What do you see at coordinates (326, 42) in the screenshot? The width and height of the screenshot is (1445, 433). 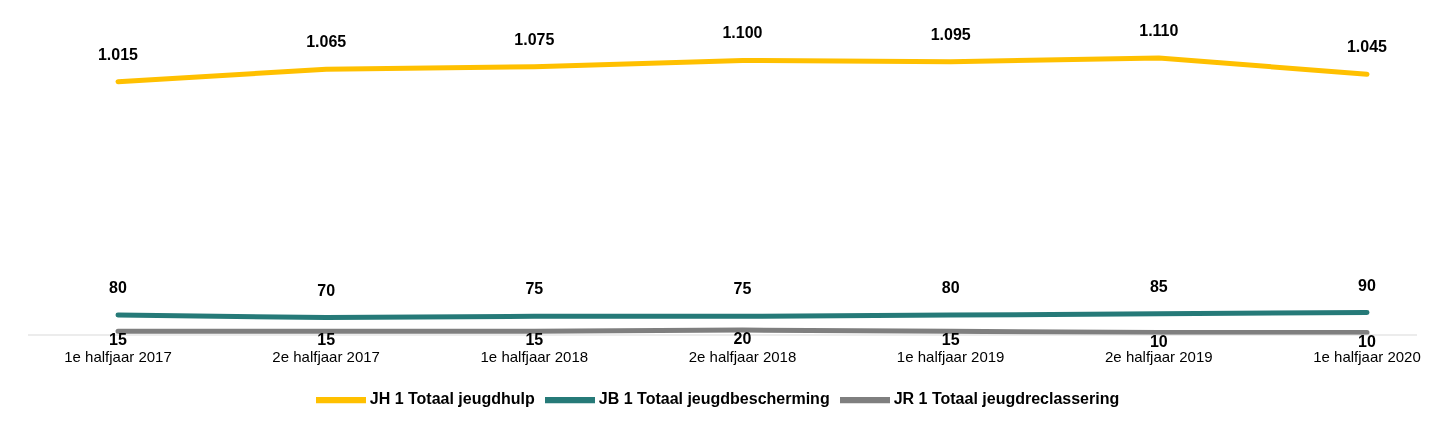 I see `data-label: 1.065` at bounding box center [326, 42].